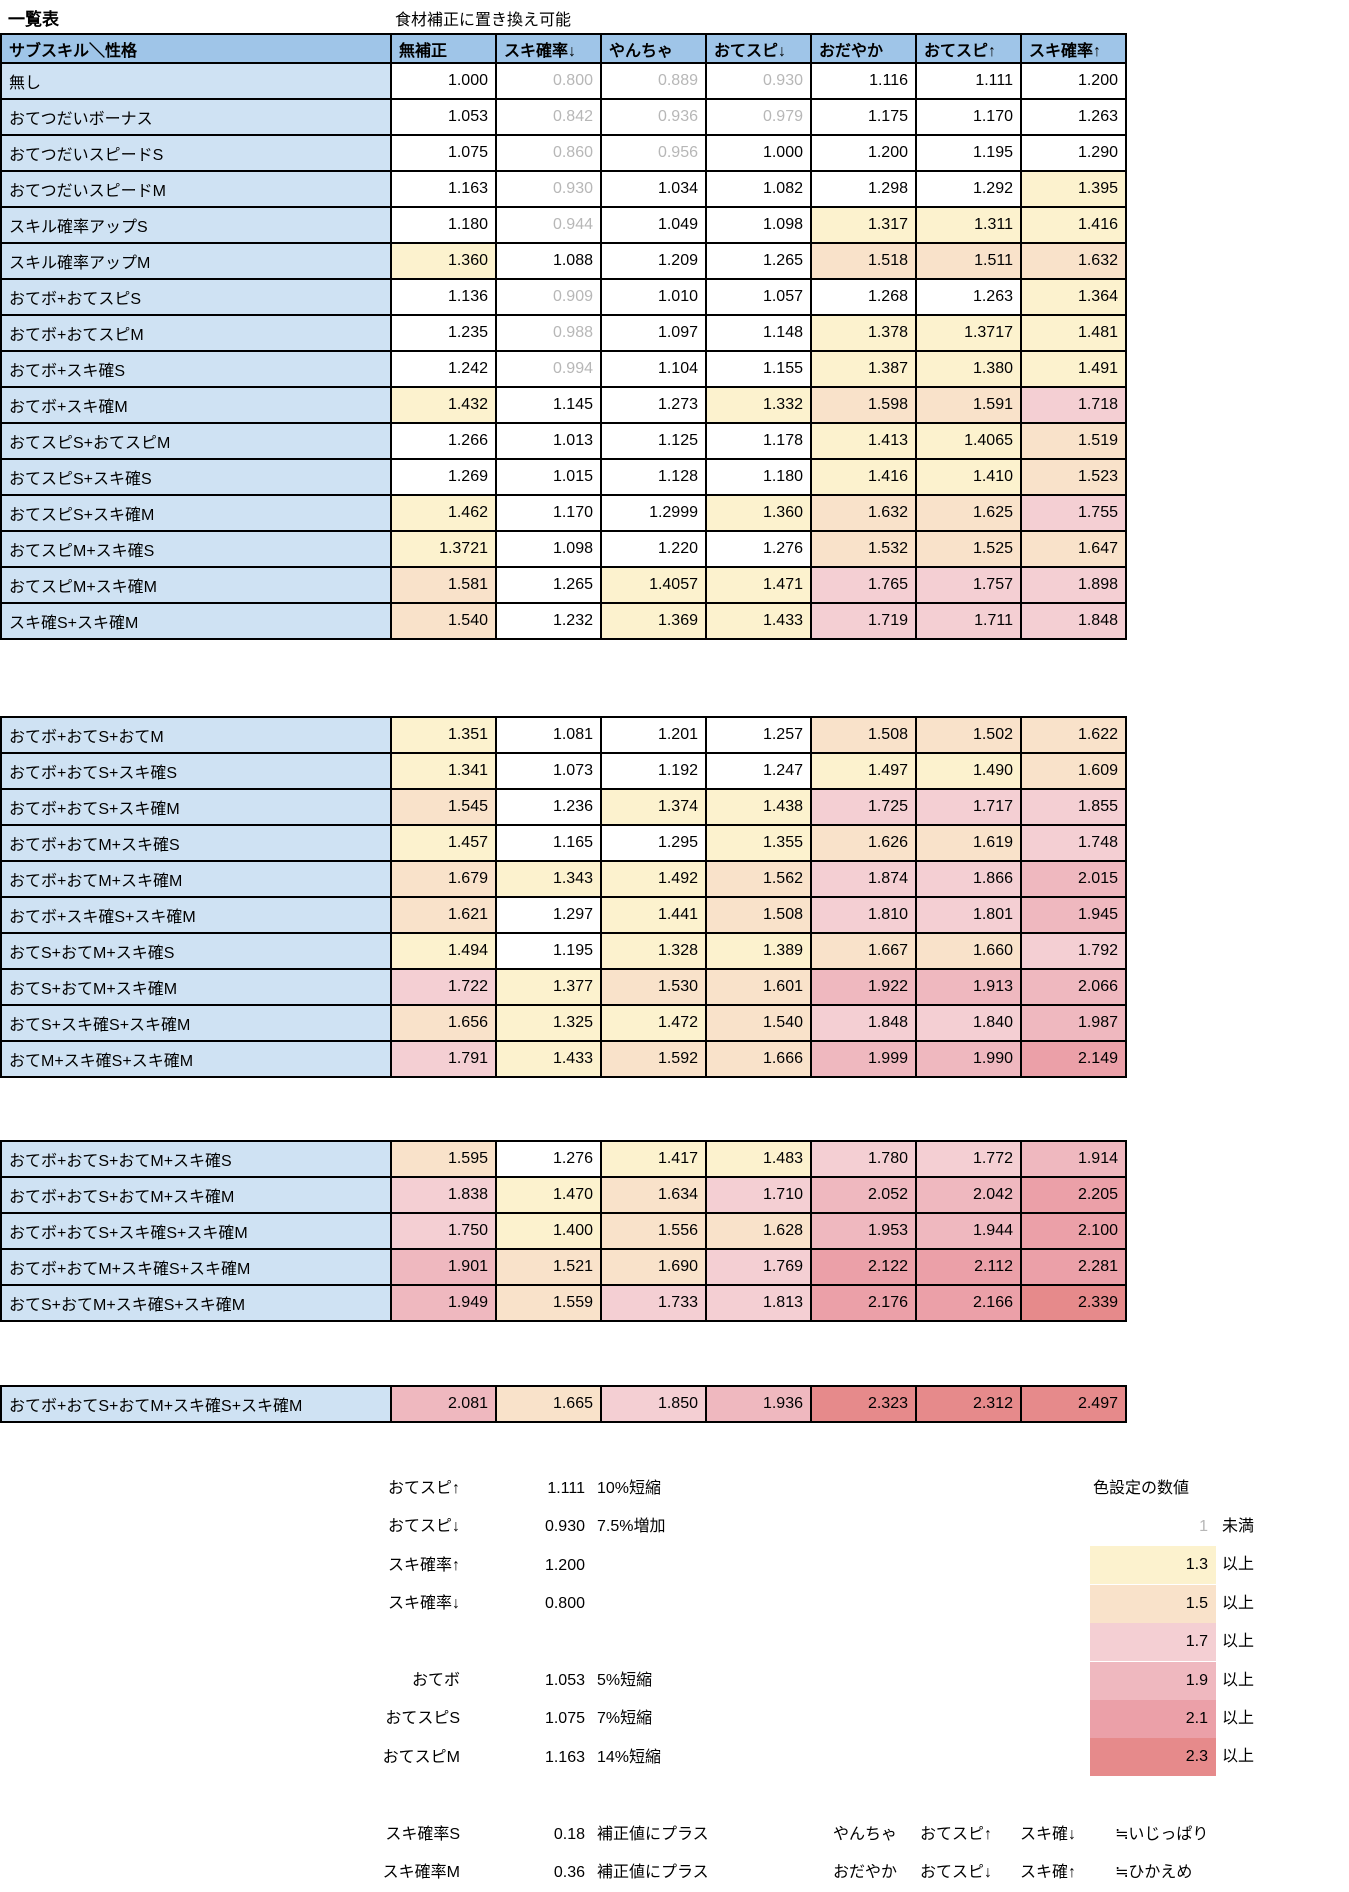  Describe the element at coordinates (863, 369) in the screenshot. I see `value-cell: 1.387` at that location.